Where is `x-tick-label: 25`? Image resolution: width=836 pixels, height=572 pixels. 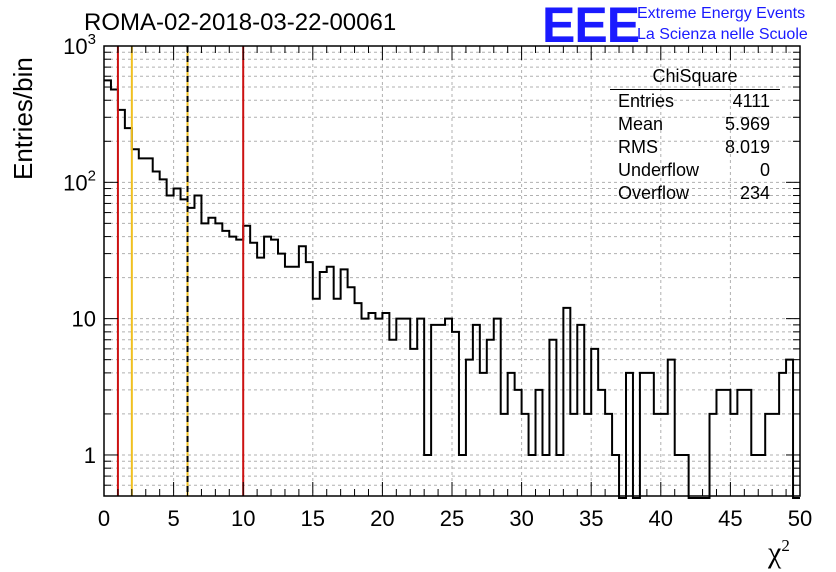
x-tick-label: 25 is located at coordinates (452, 518).